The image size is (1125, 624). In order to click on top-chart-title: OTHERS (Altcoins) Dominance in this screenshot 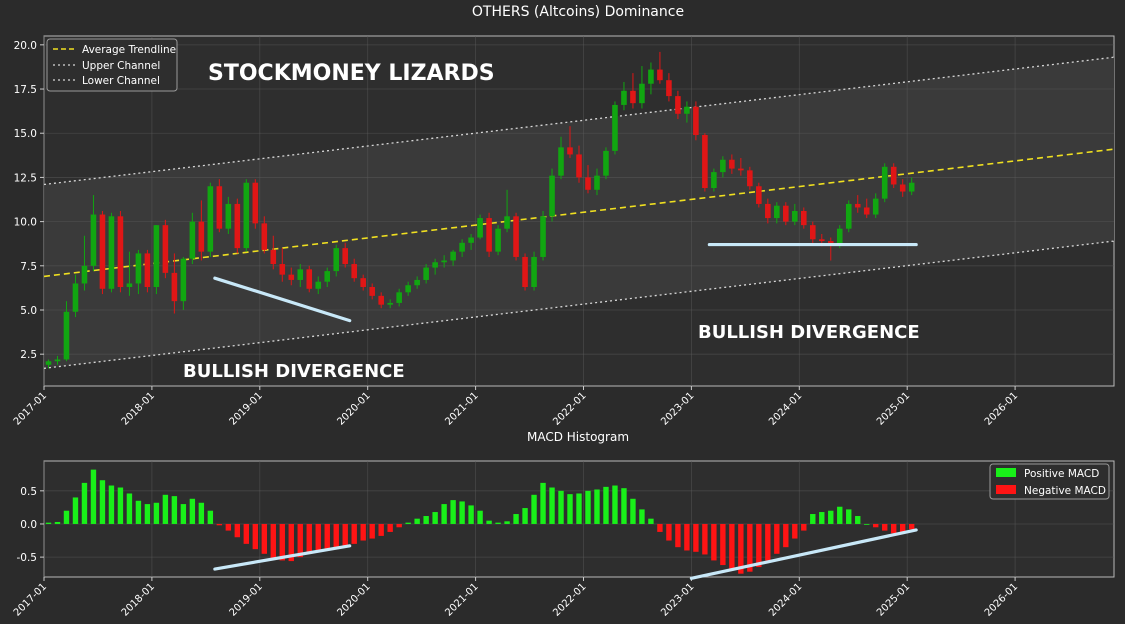, I will do `click(578, 12)`.